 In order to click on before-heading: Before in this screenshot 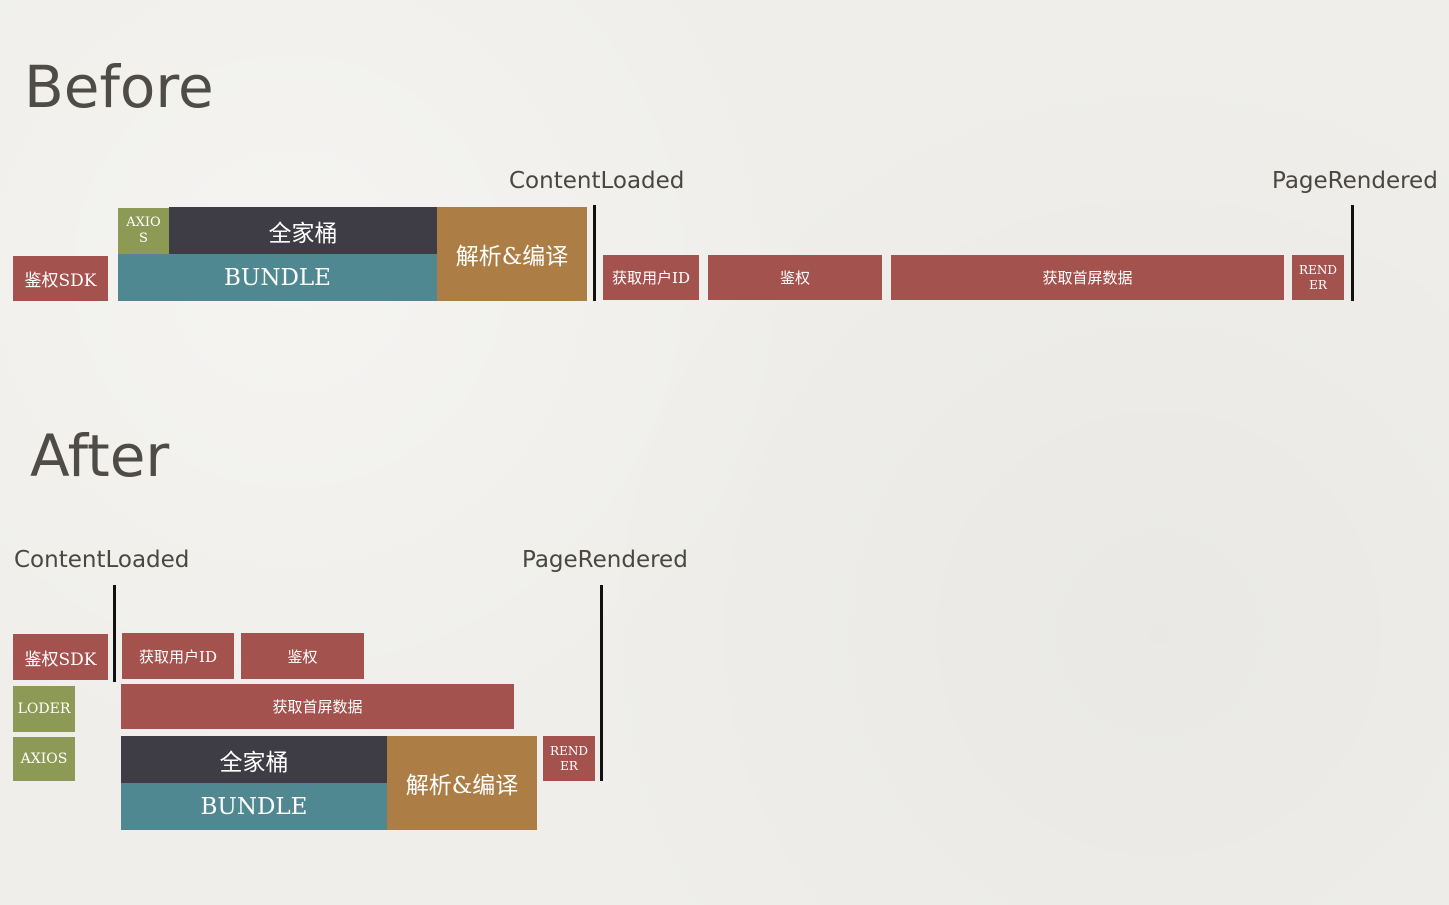, I will do `click(119, 87)`.